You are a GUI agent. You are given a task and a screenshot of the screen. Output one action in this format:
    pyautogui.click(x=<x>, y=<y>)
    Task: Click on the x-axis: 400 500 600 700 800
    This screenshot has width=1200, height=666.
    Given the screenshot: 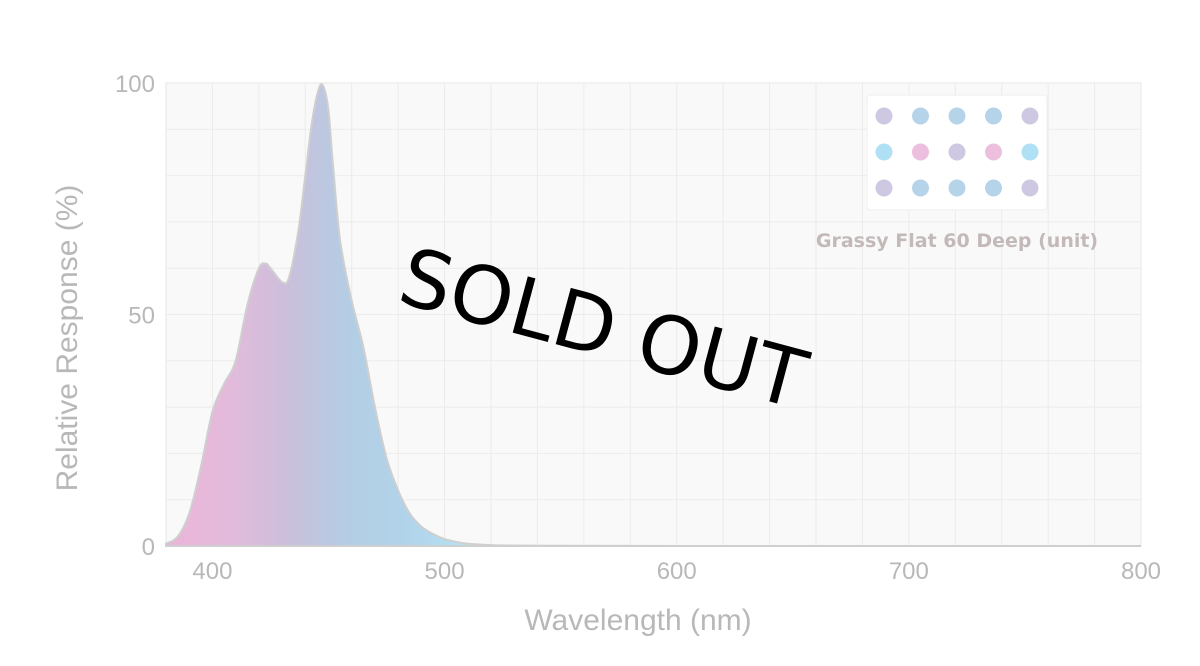 What is the action you would take?
    pyautogui.click(x=676, y=571)
    